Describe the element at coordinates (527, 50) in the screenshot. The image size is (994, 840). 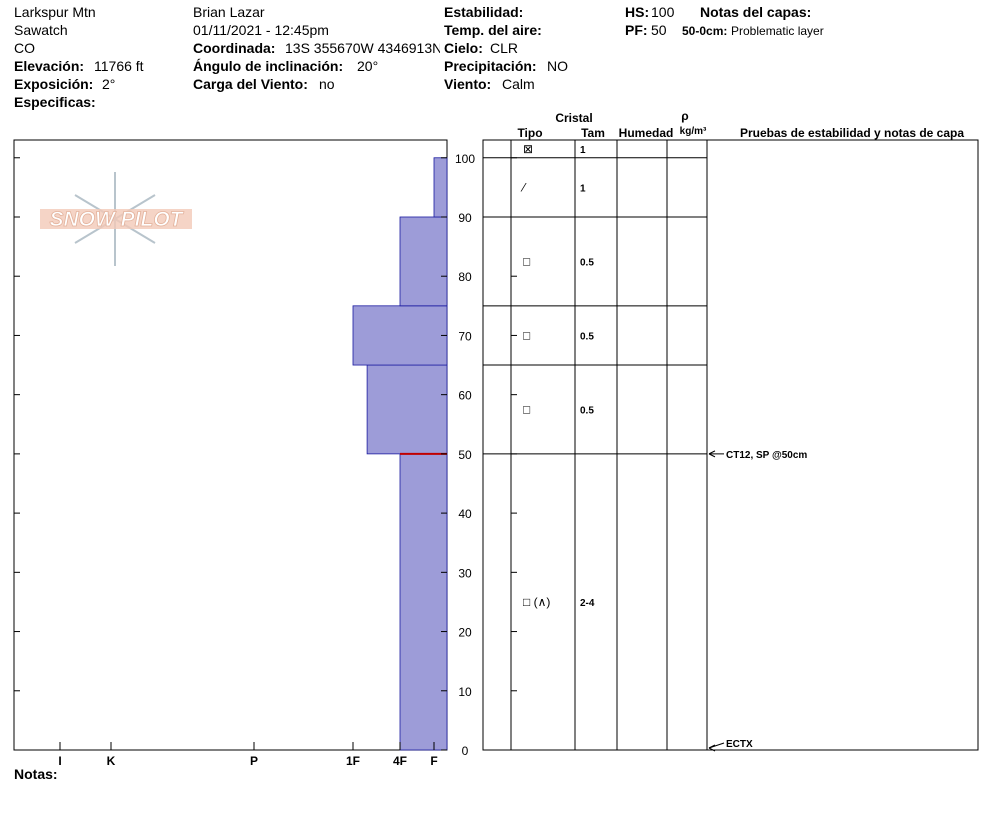
I see `mask` at that location.